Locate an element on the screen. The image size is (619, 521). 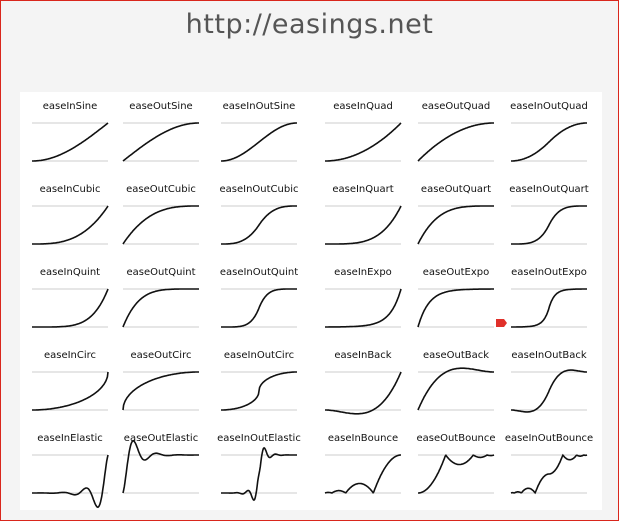
easing-label: easeOutCubic is located at coordinates (161, 189).